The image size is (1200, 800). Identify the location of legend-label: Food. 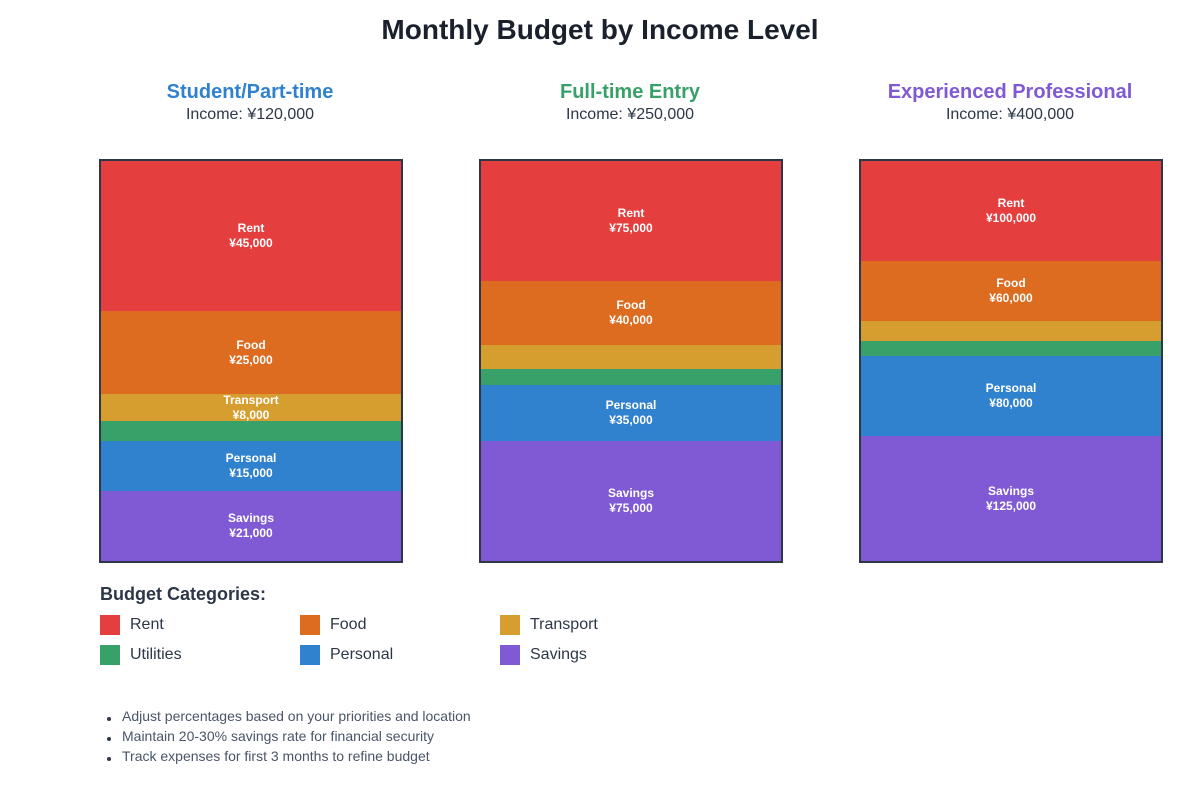
(348, 624).